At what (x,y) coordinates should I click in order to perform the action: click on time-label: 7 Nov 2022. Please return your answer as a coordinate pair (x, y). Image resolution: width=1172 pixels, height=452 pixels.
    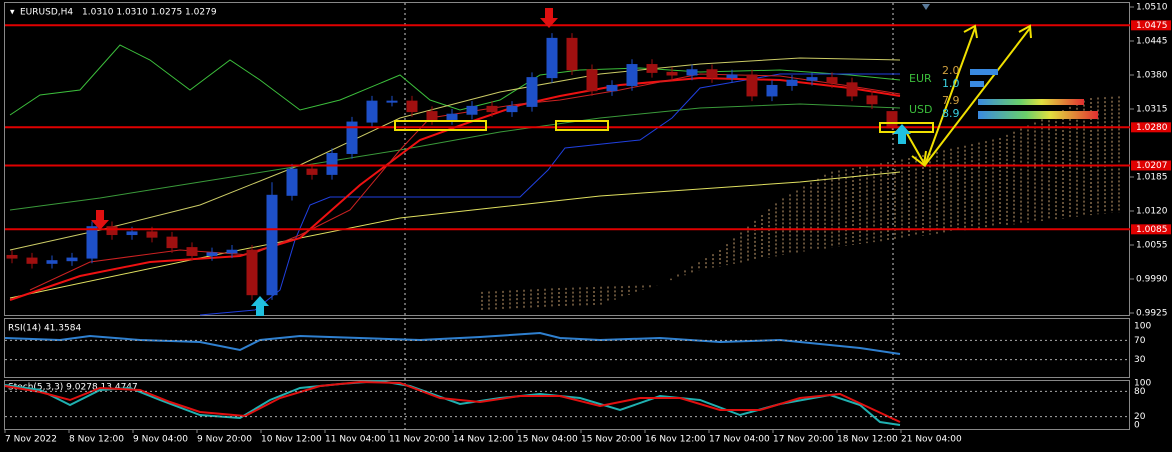
    Looking at the image, I should click on (31, 440).